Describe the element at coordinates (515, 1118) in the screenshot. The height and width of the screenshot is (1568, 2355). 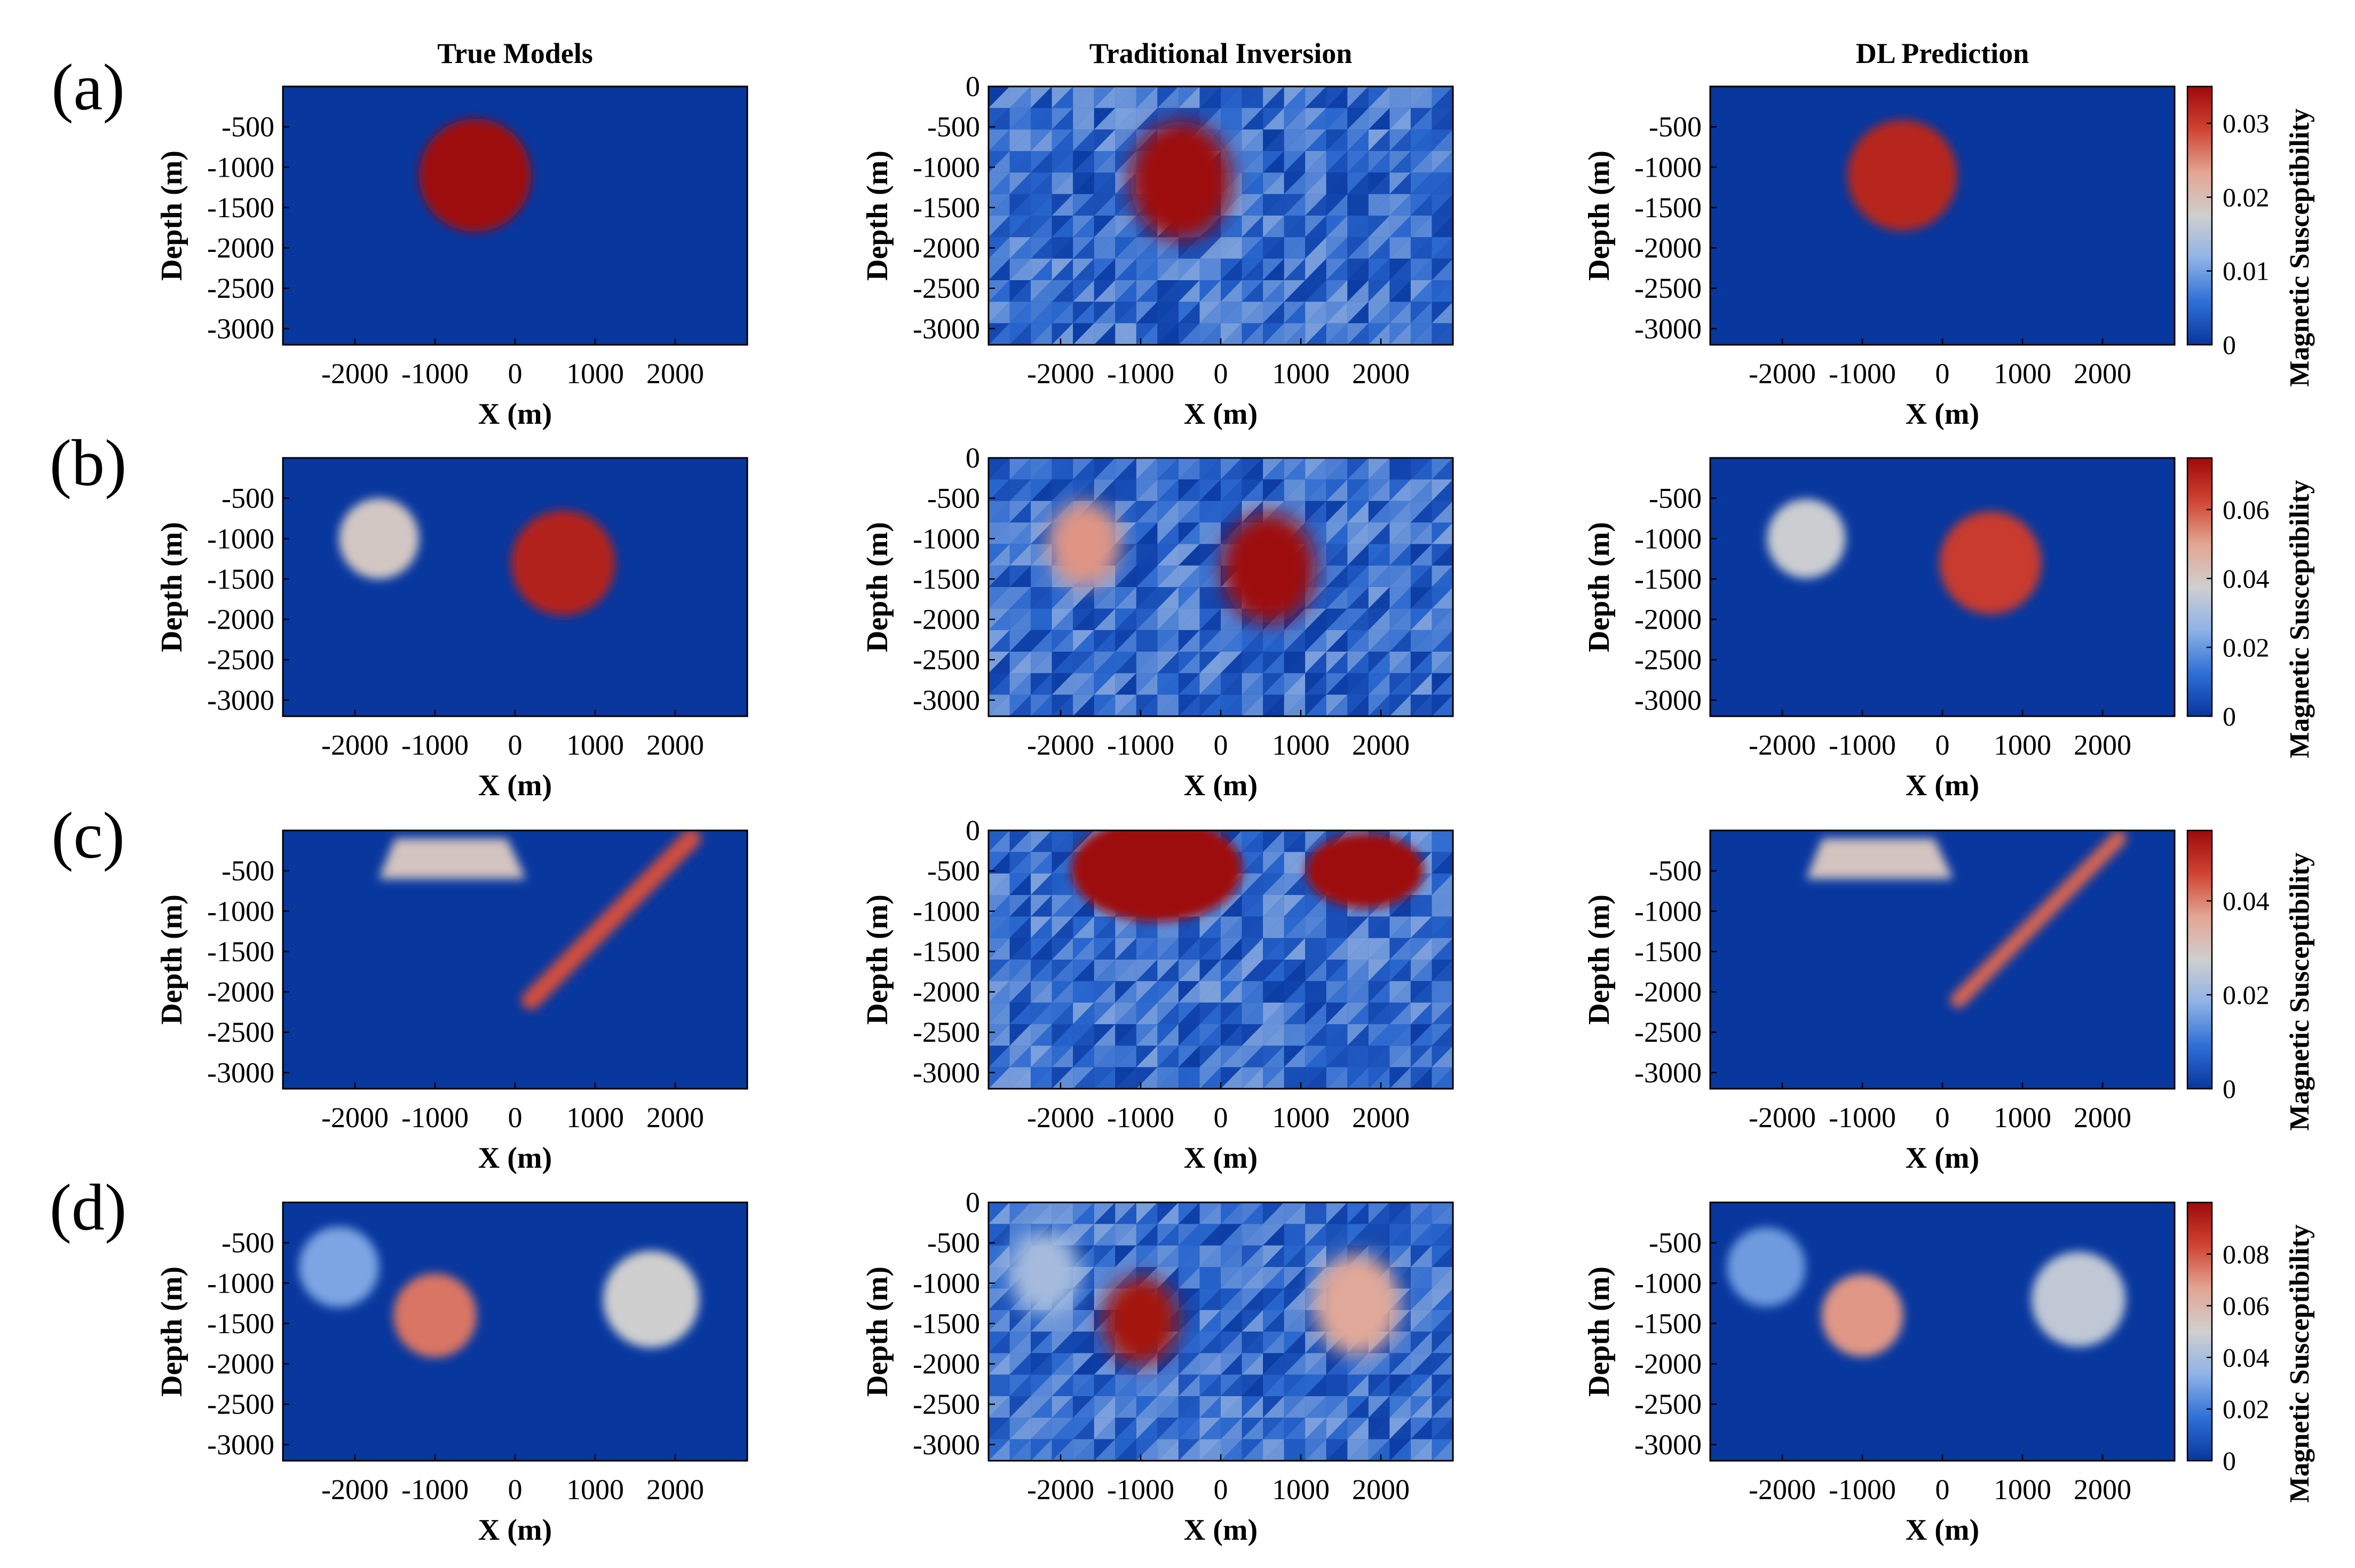
I see `x-tick-label: 0` at that location.